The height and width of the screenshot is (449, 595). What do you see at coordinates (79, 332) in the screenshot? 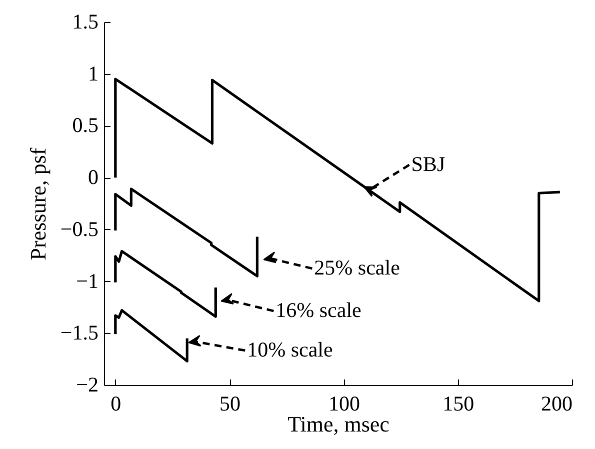
I see `y-tick-label: −1.5` at bounding box center [79, 332].